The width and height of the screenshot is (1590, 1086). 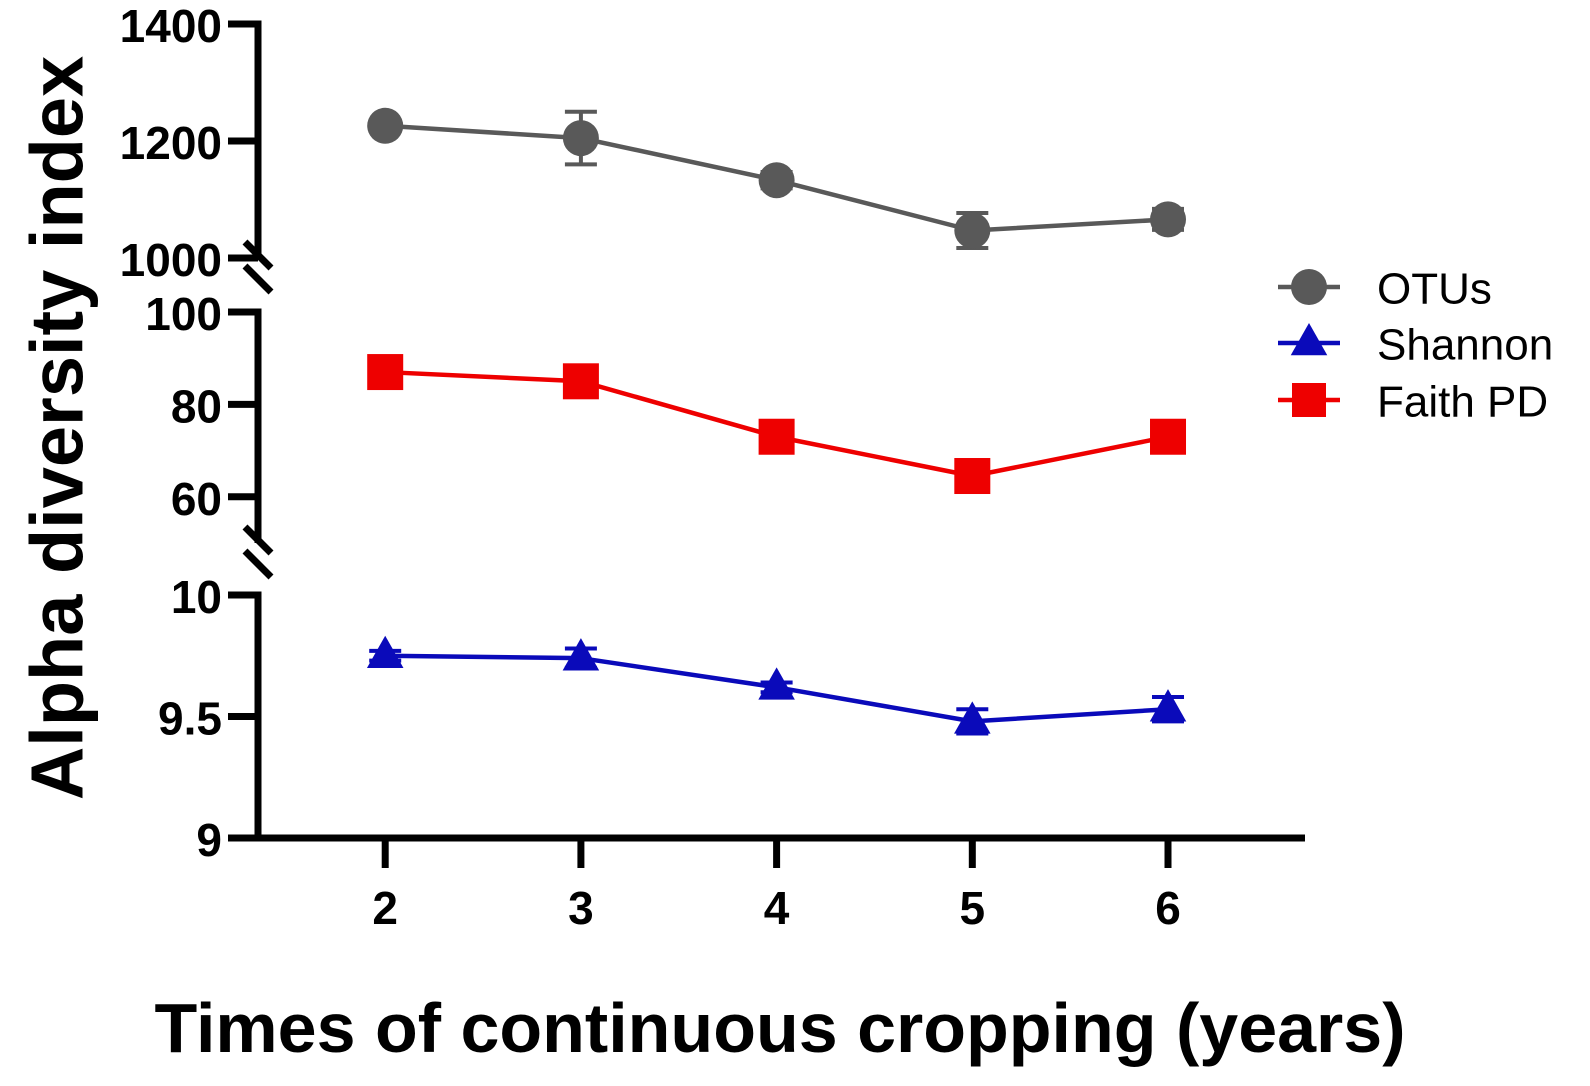 What do you see at coordinates (209, 840) in the screenshot?
I see `y-tick-label: 9` at bounding box center [209, 840].